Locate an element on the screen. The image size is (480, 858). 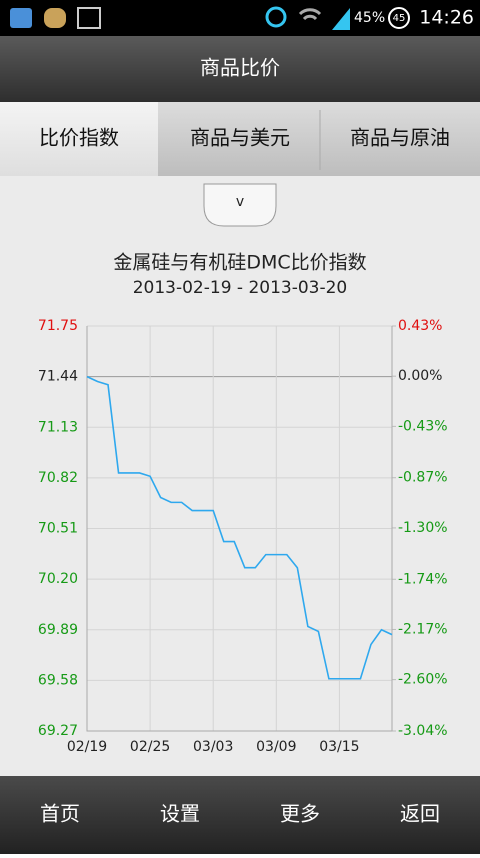
badge-ring is located at coordinates (399, 18).